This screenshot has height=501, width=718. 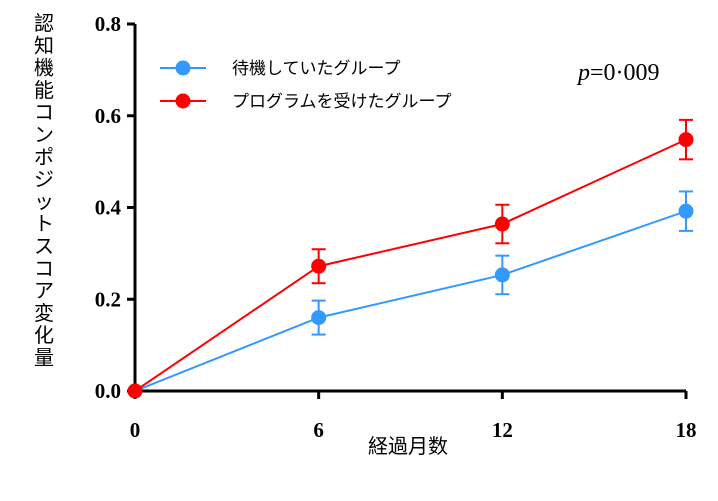 What do you see at coordinates (44, 157) in the screenshot?
I see `y-axis-label-char: ポ` at bounding box center [44, 157].